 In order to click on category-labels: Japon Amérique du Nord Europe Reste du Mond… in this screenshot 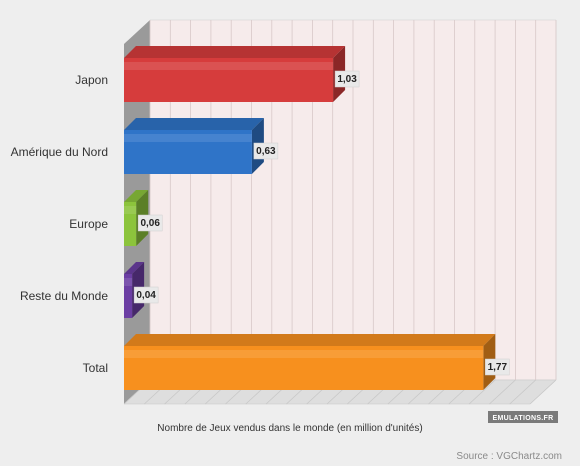, I will do `click(60, 224)`.